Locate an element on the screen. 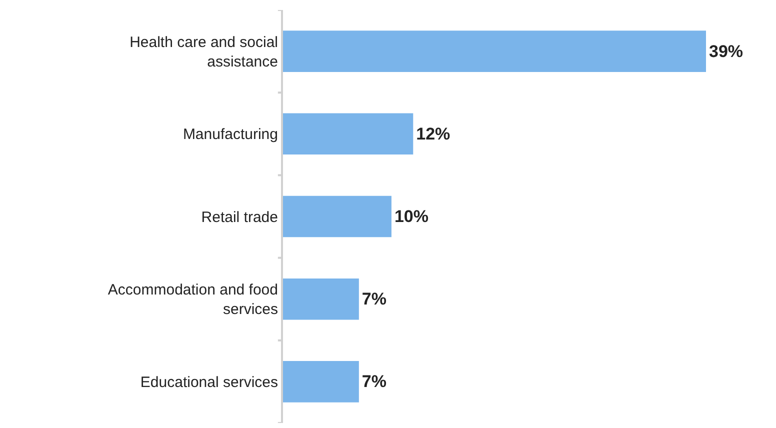 The width and height of the screenshot is (776, 428). y-tick-label: Educational services is located at coordinates (209, 382).